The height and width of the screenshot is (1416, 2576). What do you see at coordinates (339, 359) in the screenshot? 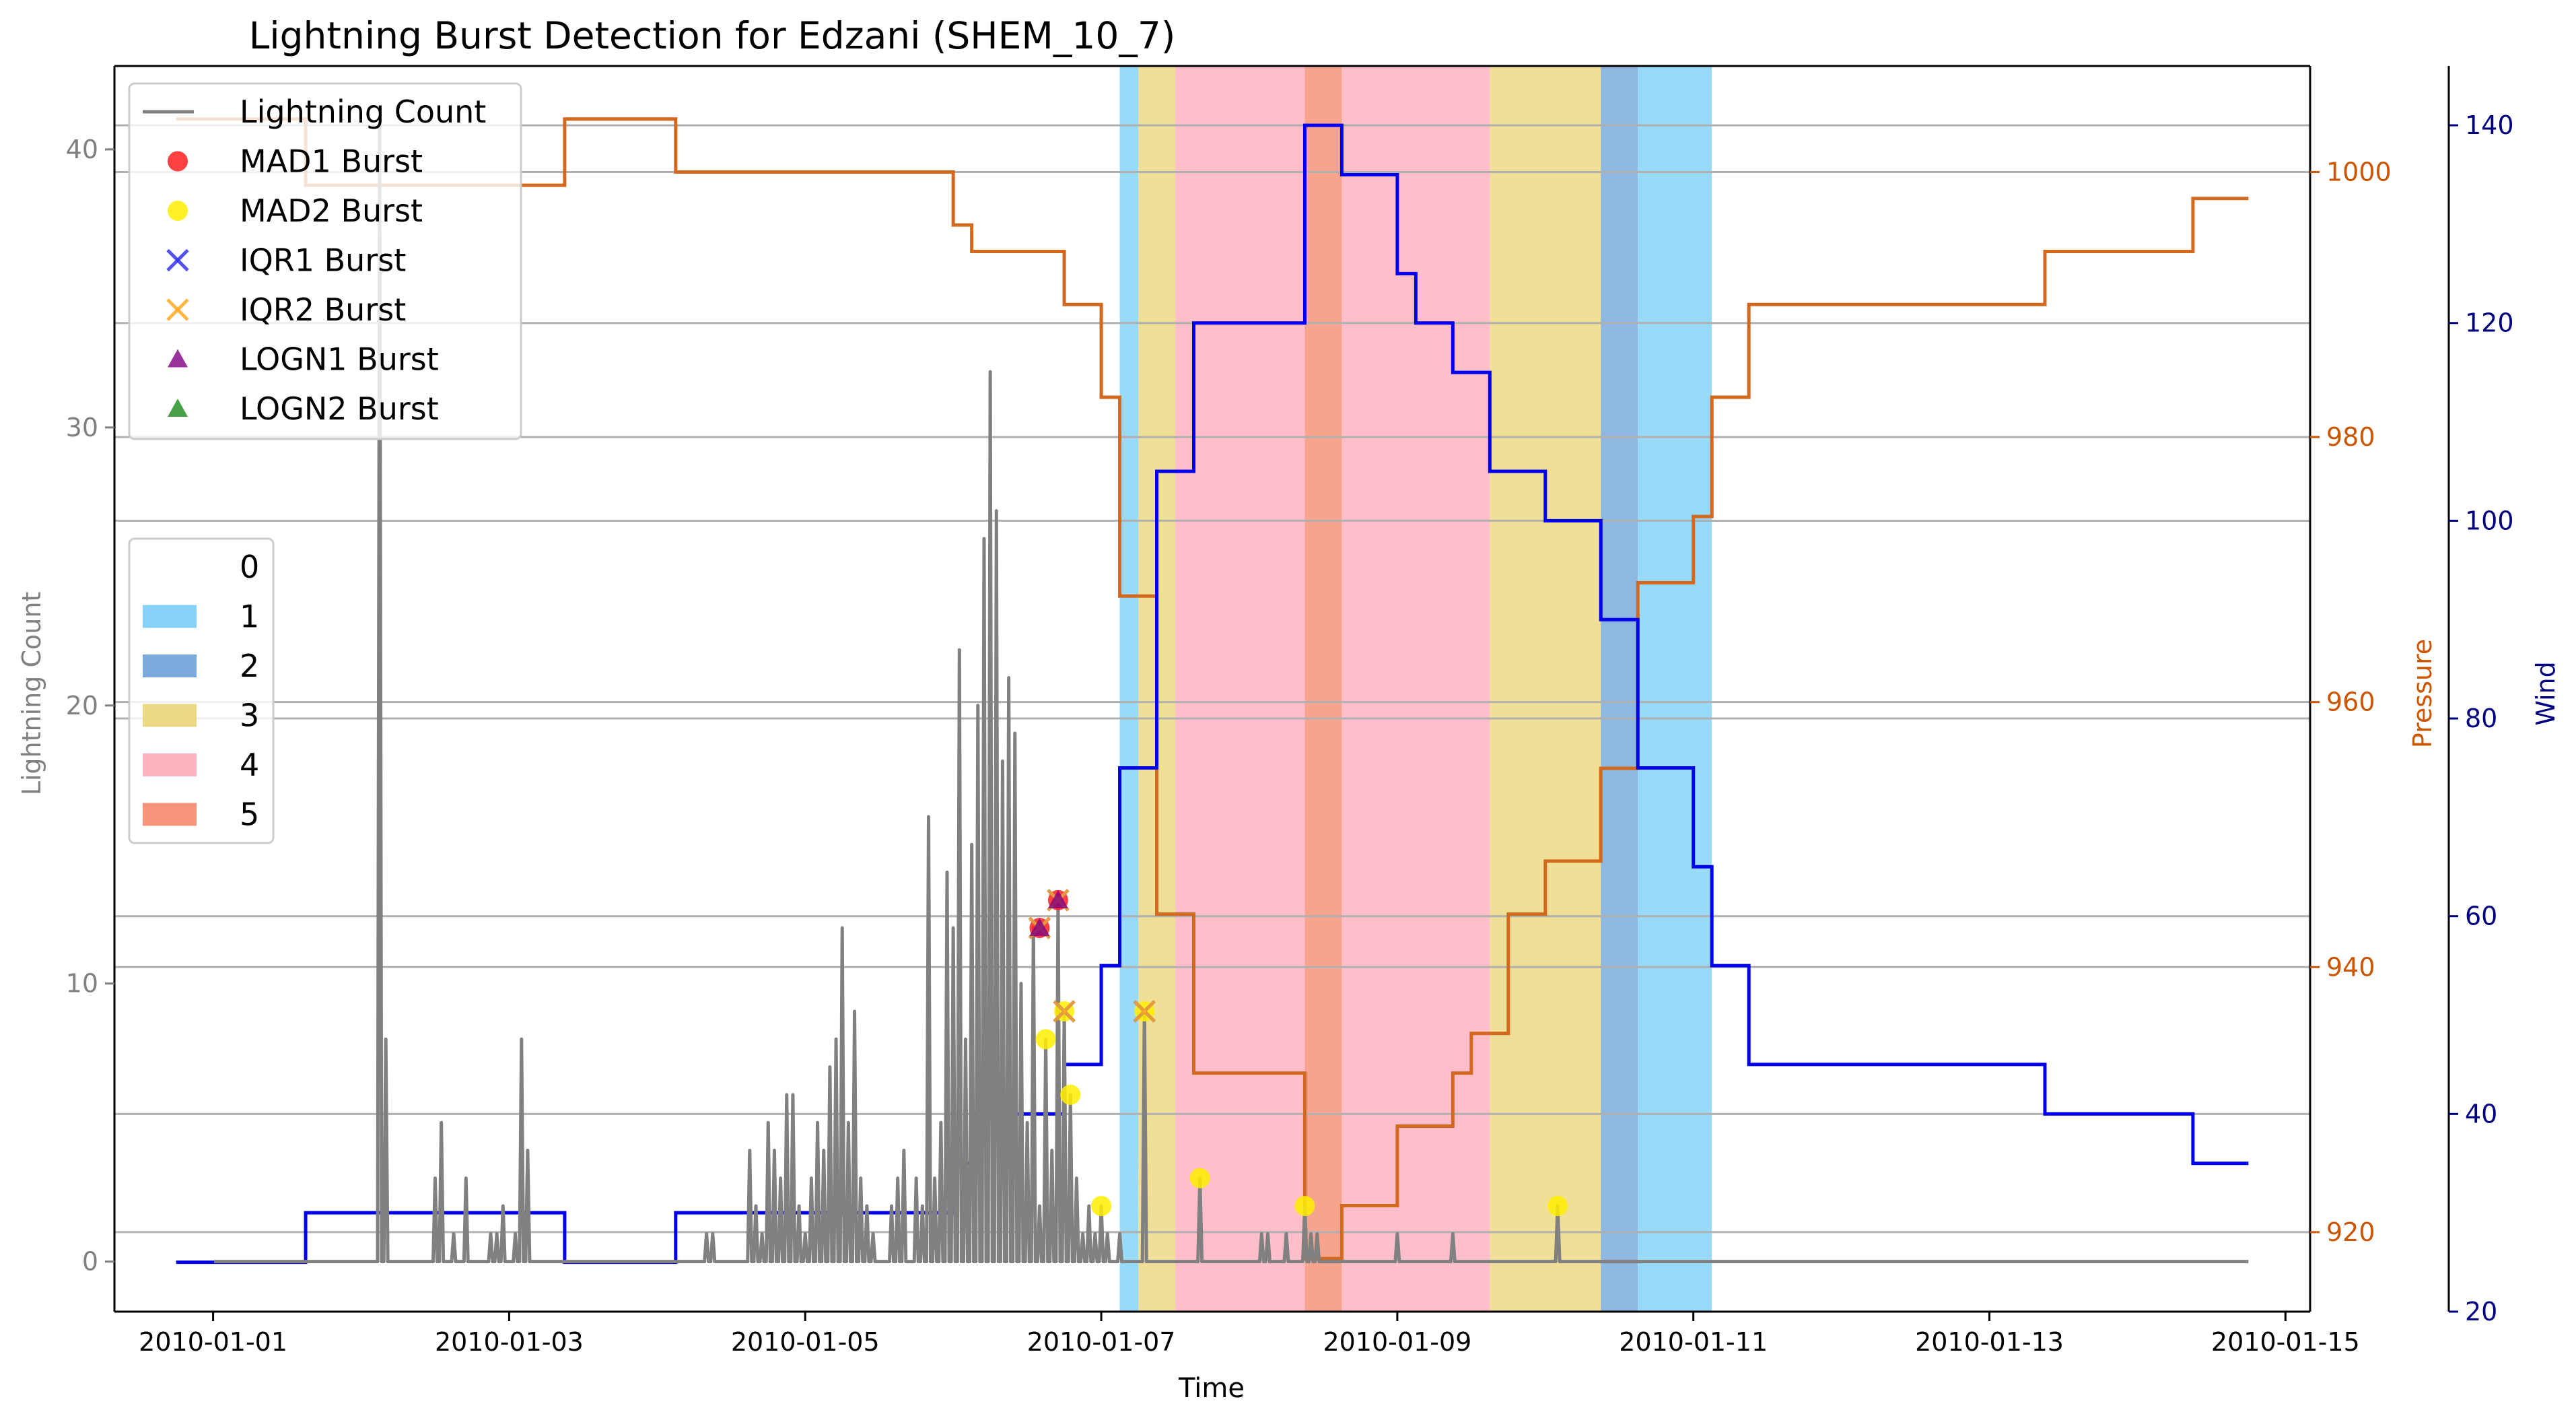
I see `legend-logn1-burst-label: LOGN1 Burst` at bounding box center [339, 359].